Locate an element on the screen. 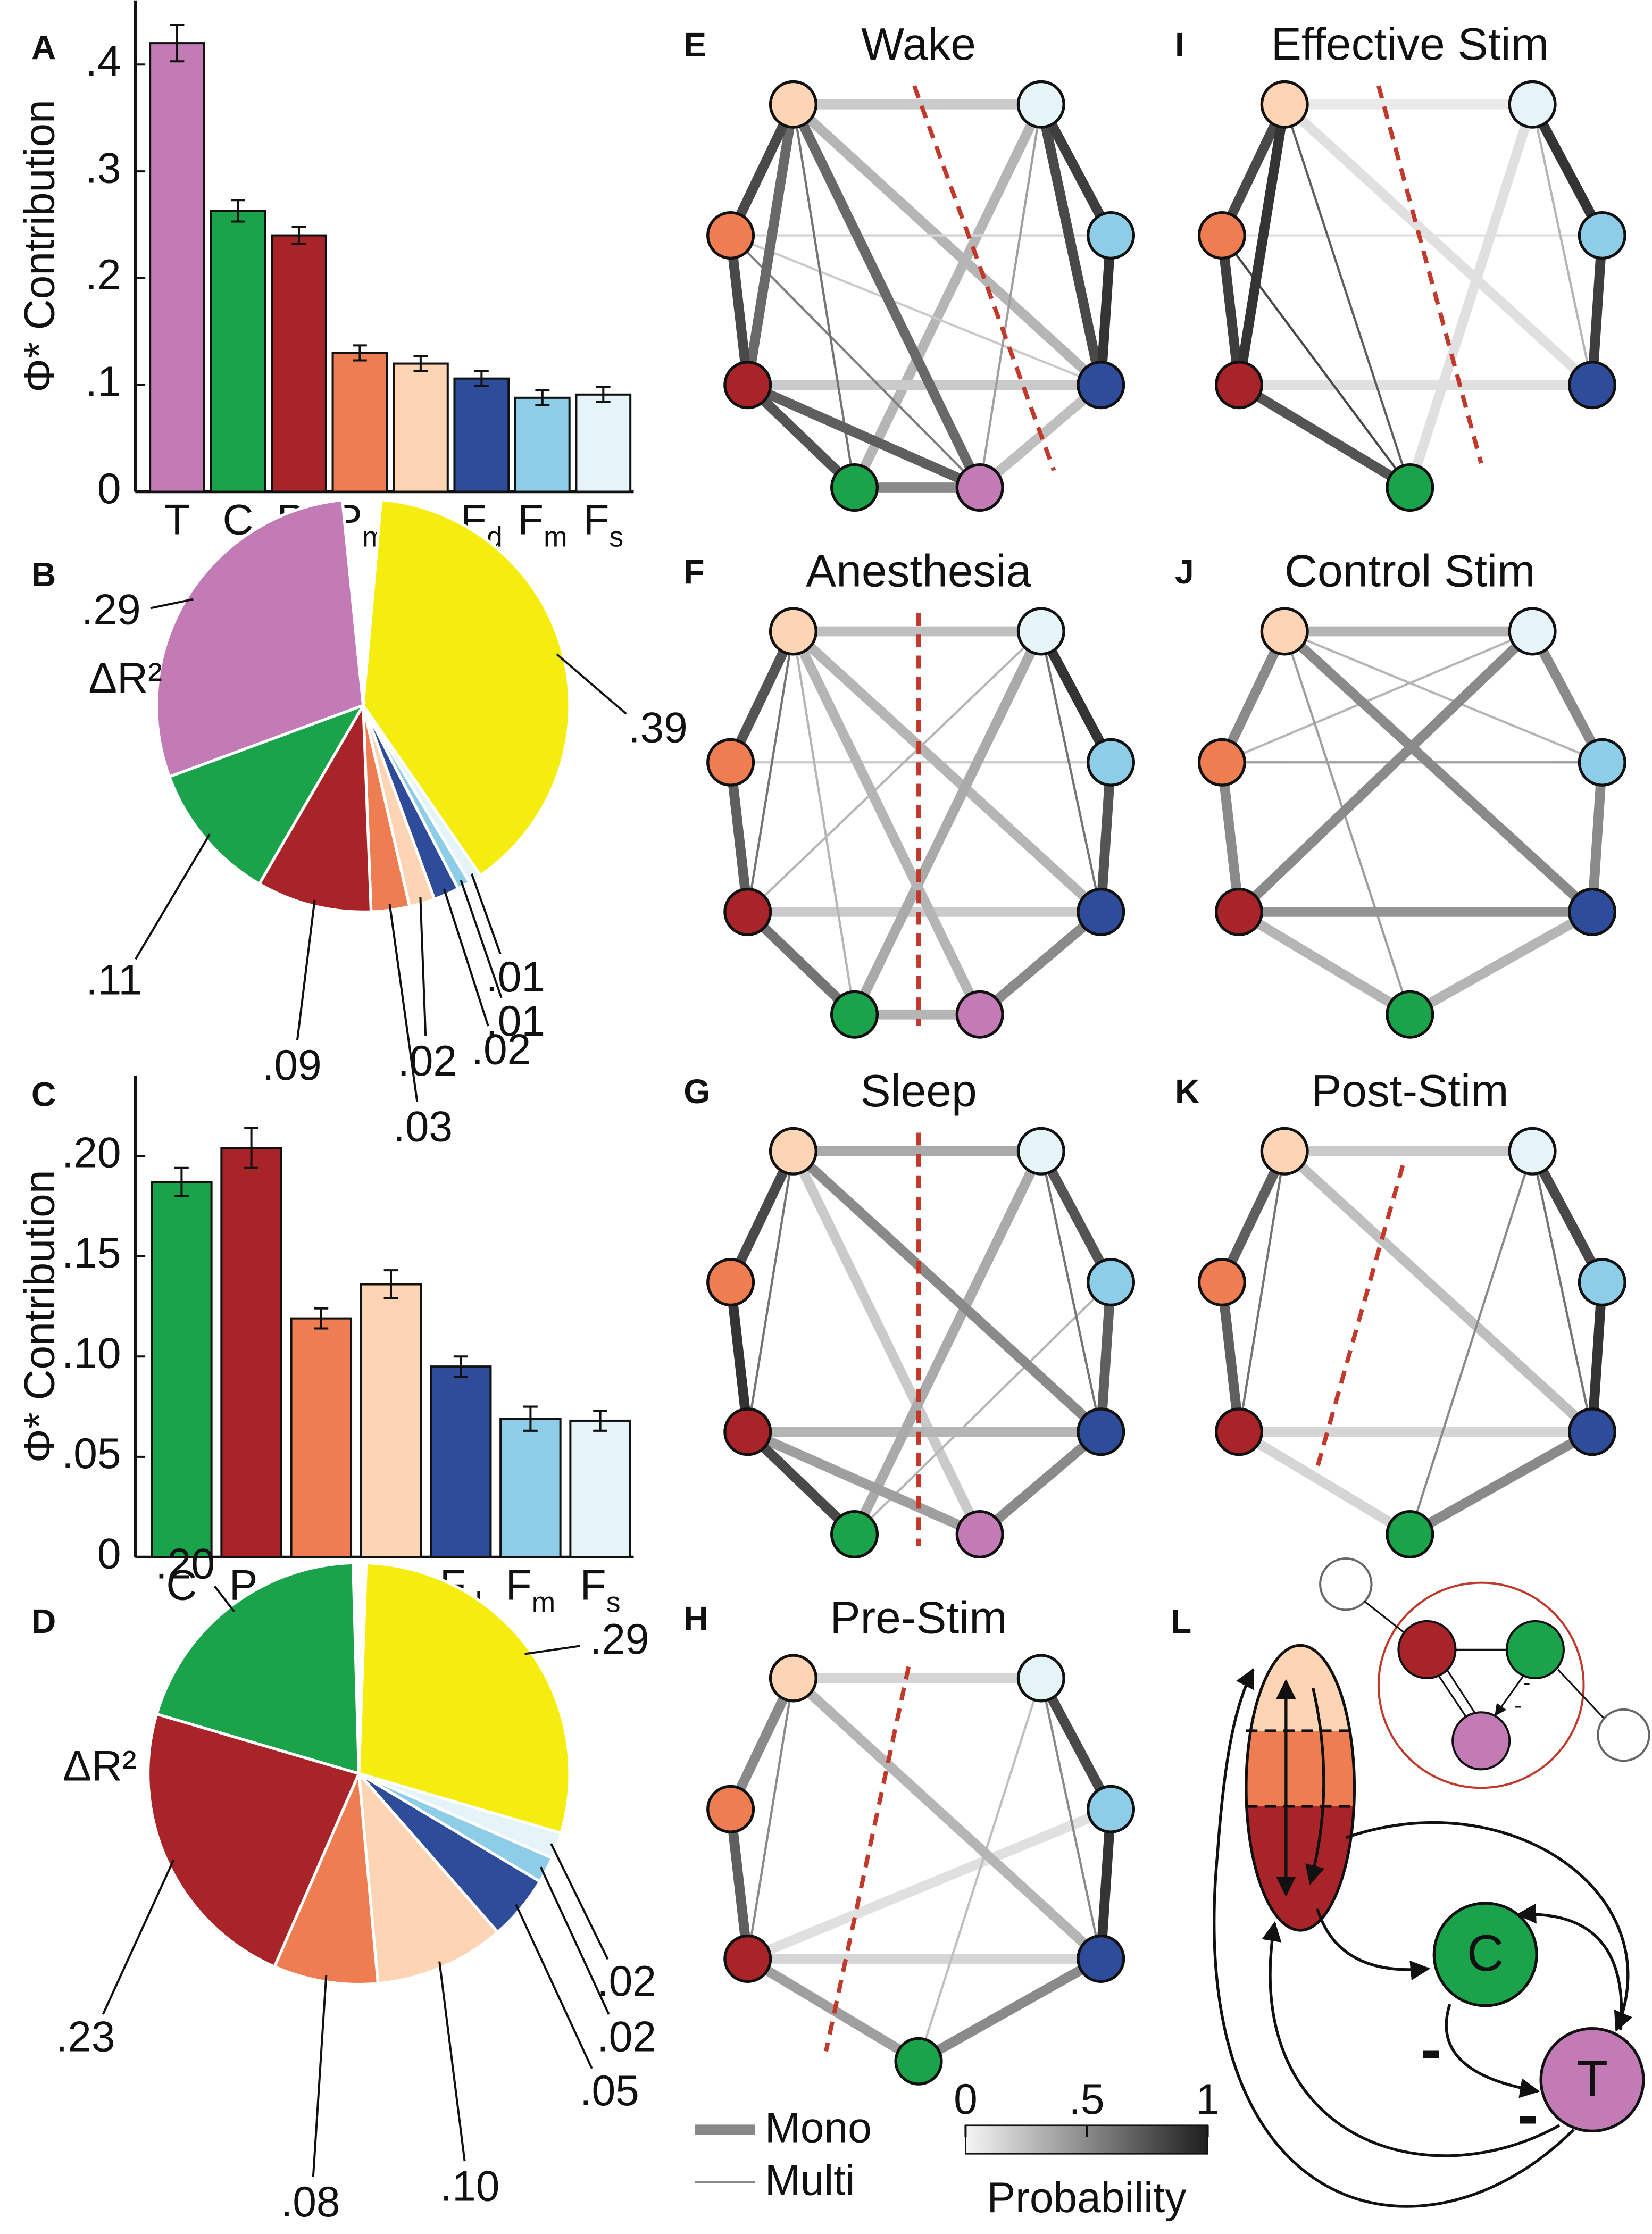 The width and height of the screenshot is (1652, 2234). y-tick-label: .05 is located at coordinates (91, 1454).